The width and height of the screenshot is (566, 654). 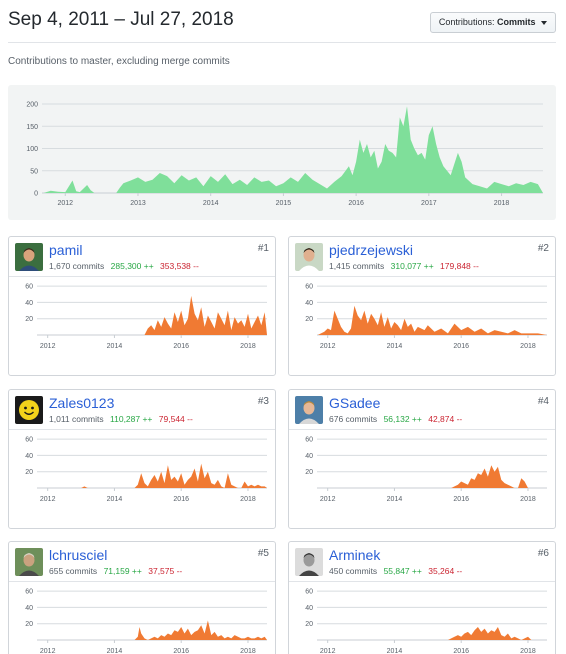 What do you see at coordinates (32, 149) in the screenshot?
I see `y-tick-label: 100` at bounding box center [32, 149].